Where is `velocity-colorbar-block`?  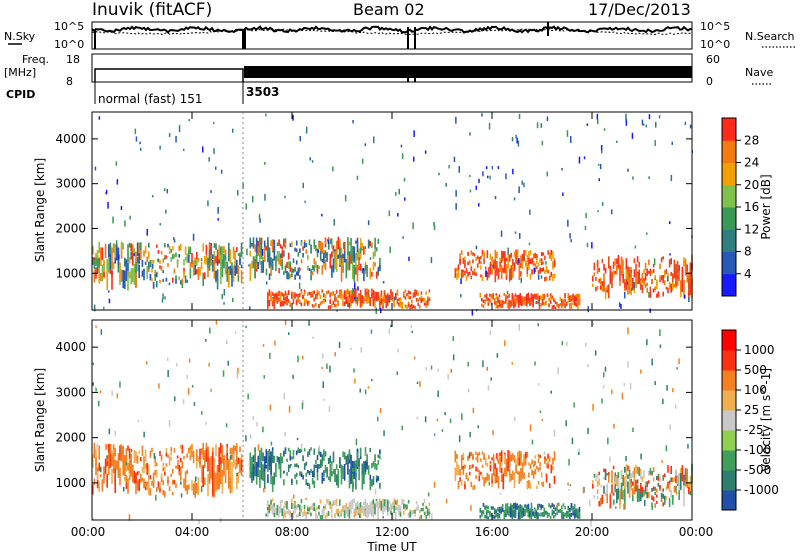 velocity-colorbar-block is located at coordinates (729, 360).